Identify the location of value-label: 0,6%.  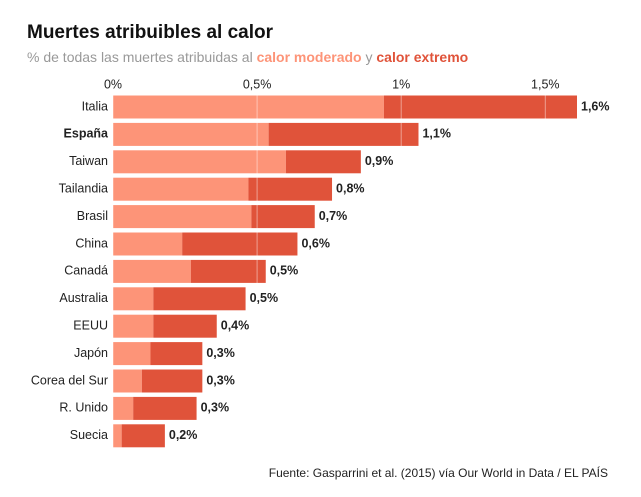
(315, 243).